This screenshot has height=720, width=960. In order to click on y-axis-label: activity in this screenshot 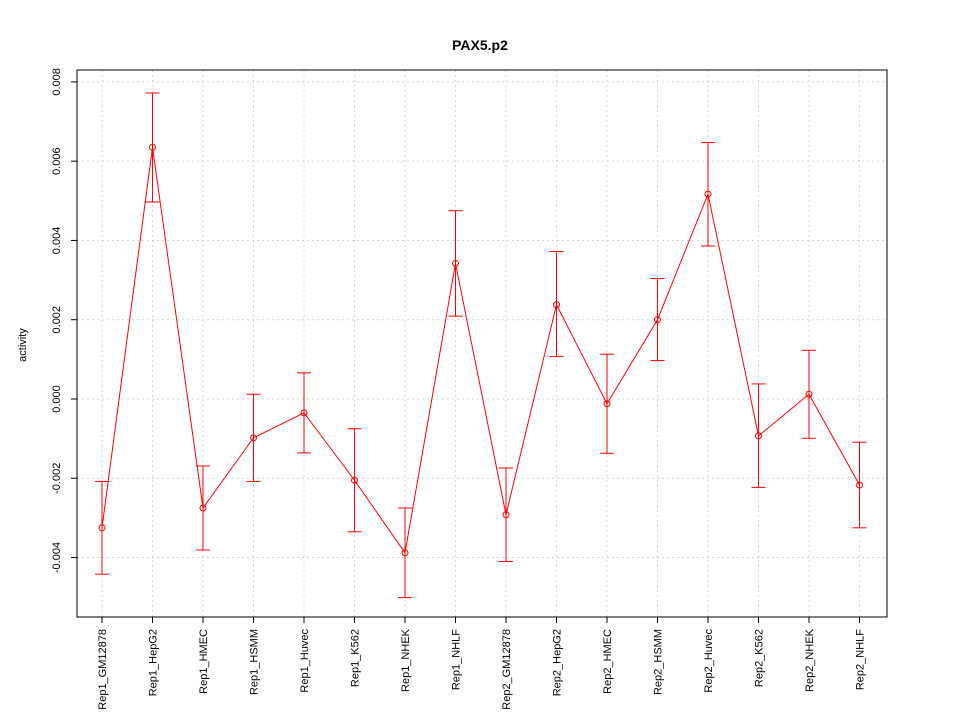, I will do `click(23, 345)`.